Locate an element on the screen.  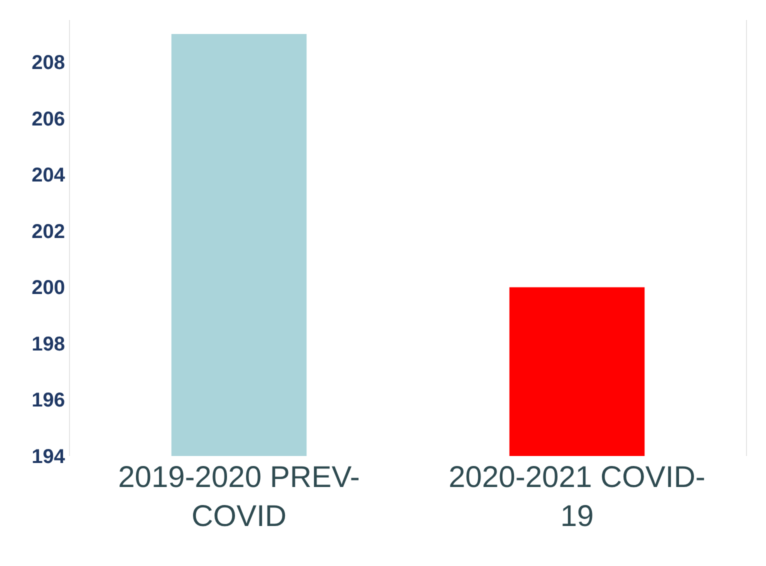
x-tick-label: 2020-2021 COVID-19 is located at coordinates (577, 497).